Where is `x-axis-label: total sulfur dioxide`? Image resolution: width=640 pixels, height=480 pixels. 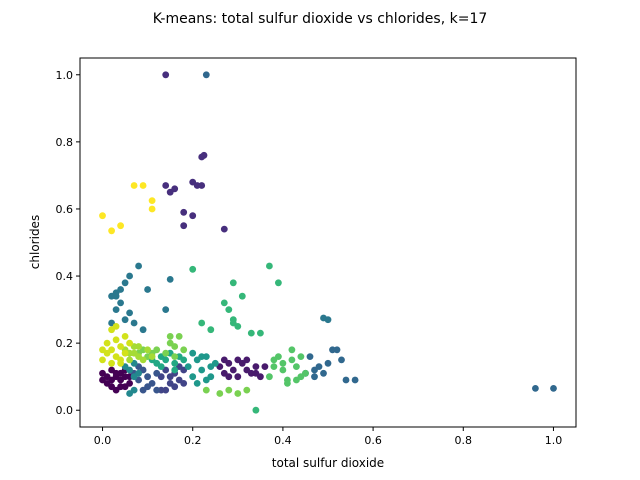
x-axis-label: total sulfur dioxide is located at coordinates (328, 463).